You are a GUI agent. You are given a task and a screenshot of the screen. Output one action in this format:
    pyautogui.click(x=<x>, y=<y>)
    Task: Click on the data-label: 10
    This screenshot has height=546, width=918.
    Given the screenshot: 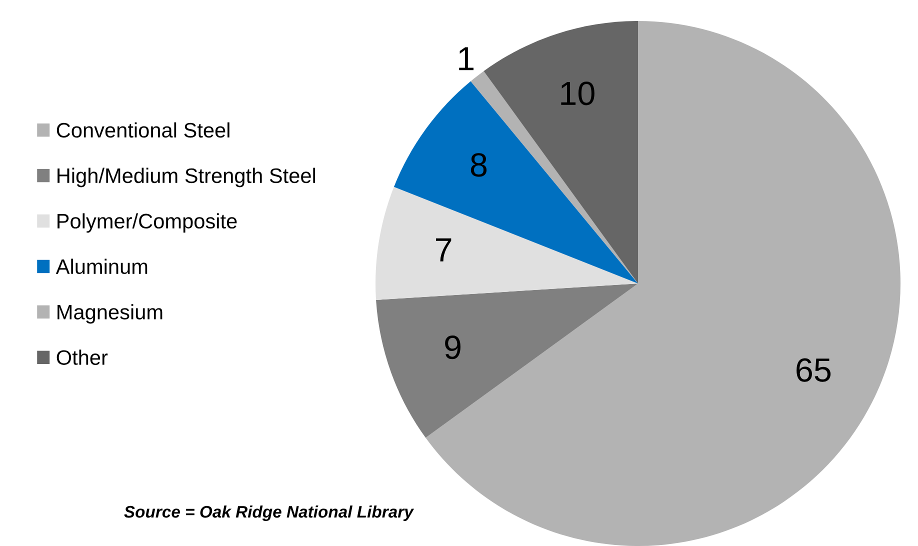 What is the action you would take?
    pyautogui.click(x=577, y=94)
    